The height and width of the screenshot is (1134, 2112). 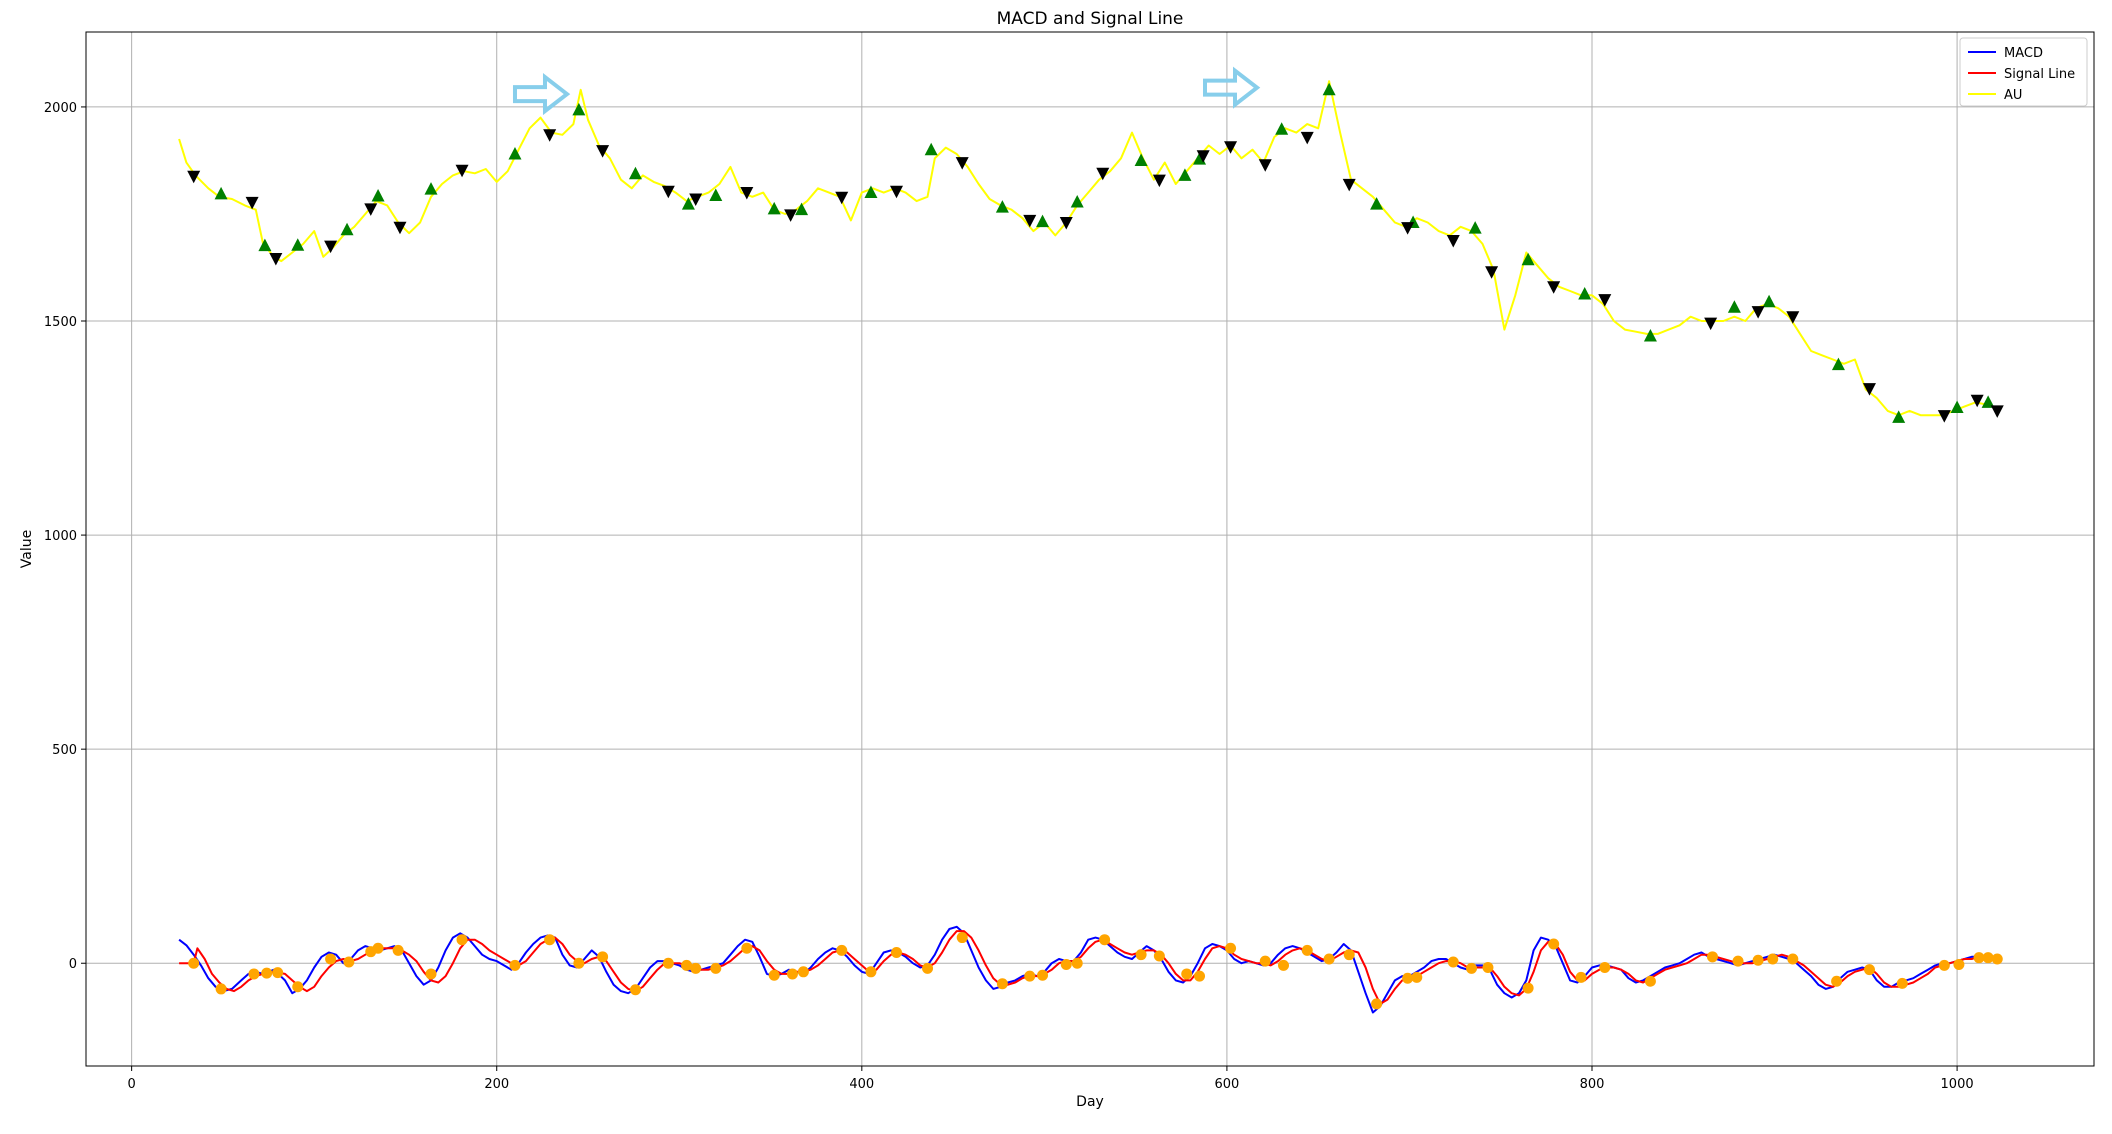 I want to click on legend-box, so click(x=2023, y=72).